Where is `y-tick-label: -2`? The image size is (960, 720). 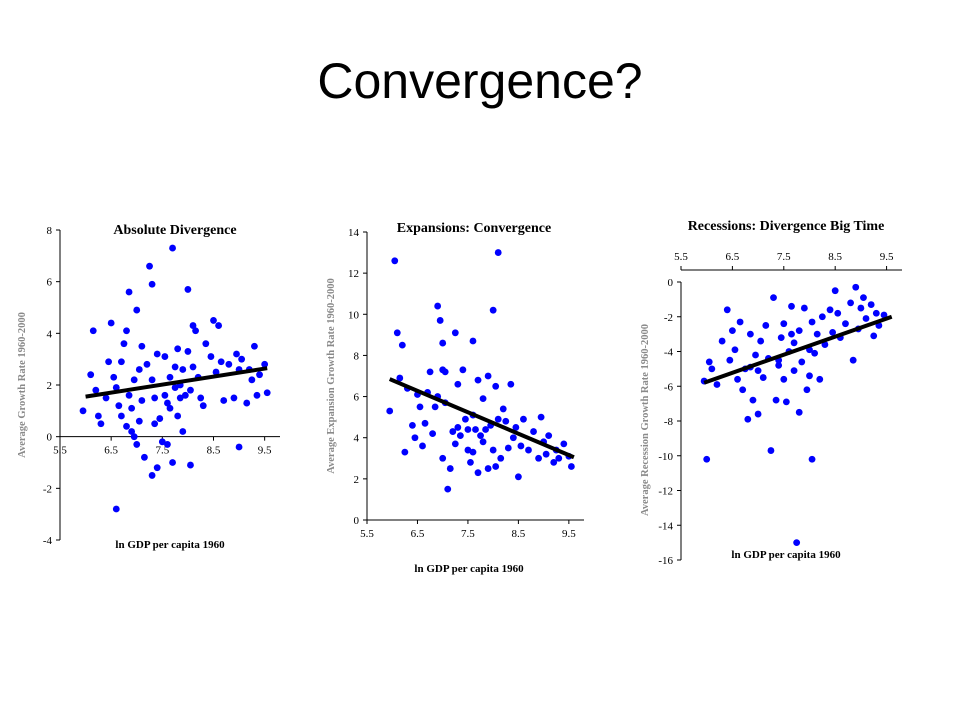
y-tick-label: -2 is located at coordinates (668, 318).